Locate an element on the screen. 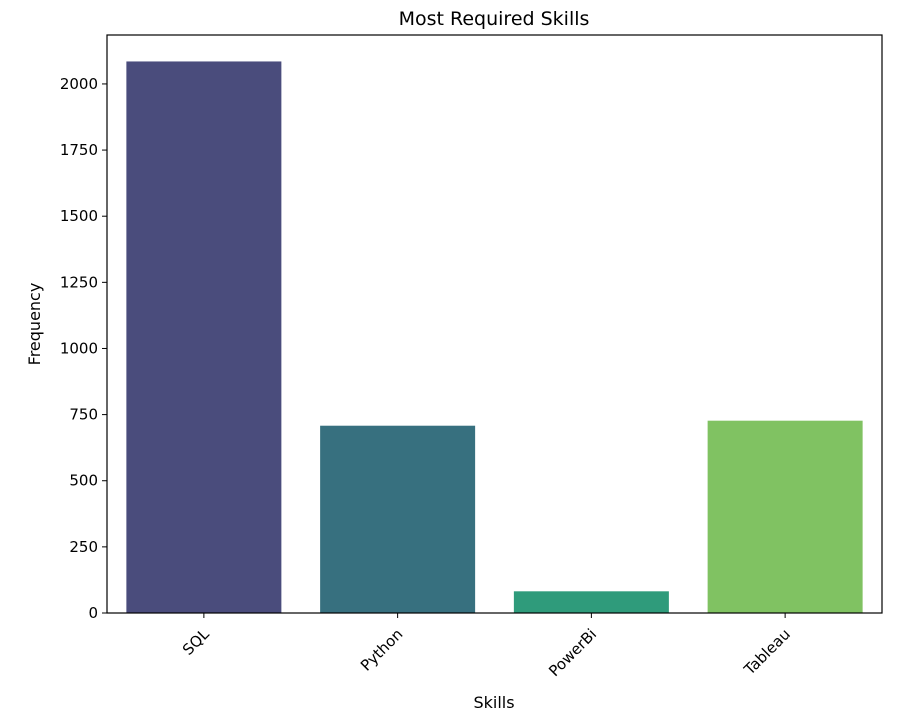  y-tick-label: 1750 is located at coordinates (79, 150).